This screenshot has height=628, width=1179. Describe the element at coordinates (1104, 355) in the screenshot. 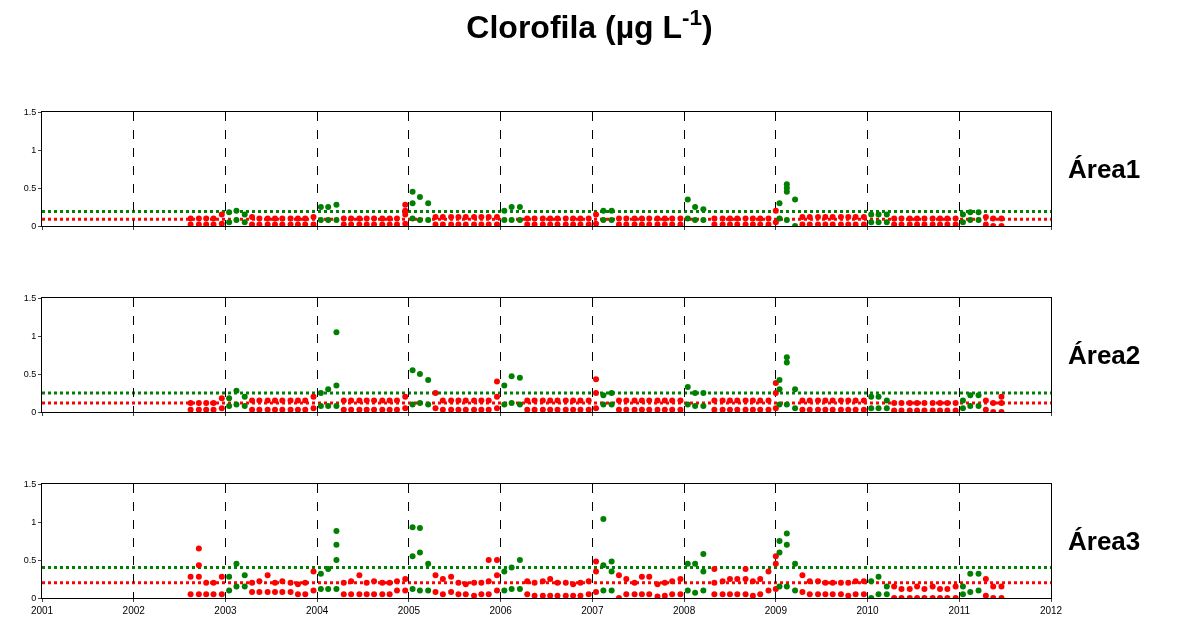

I see `text: Área2` at that location.